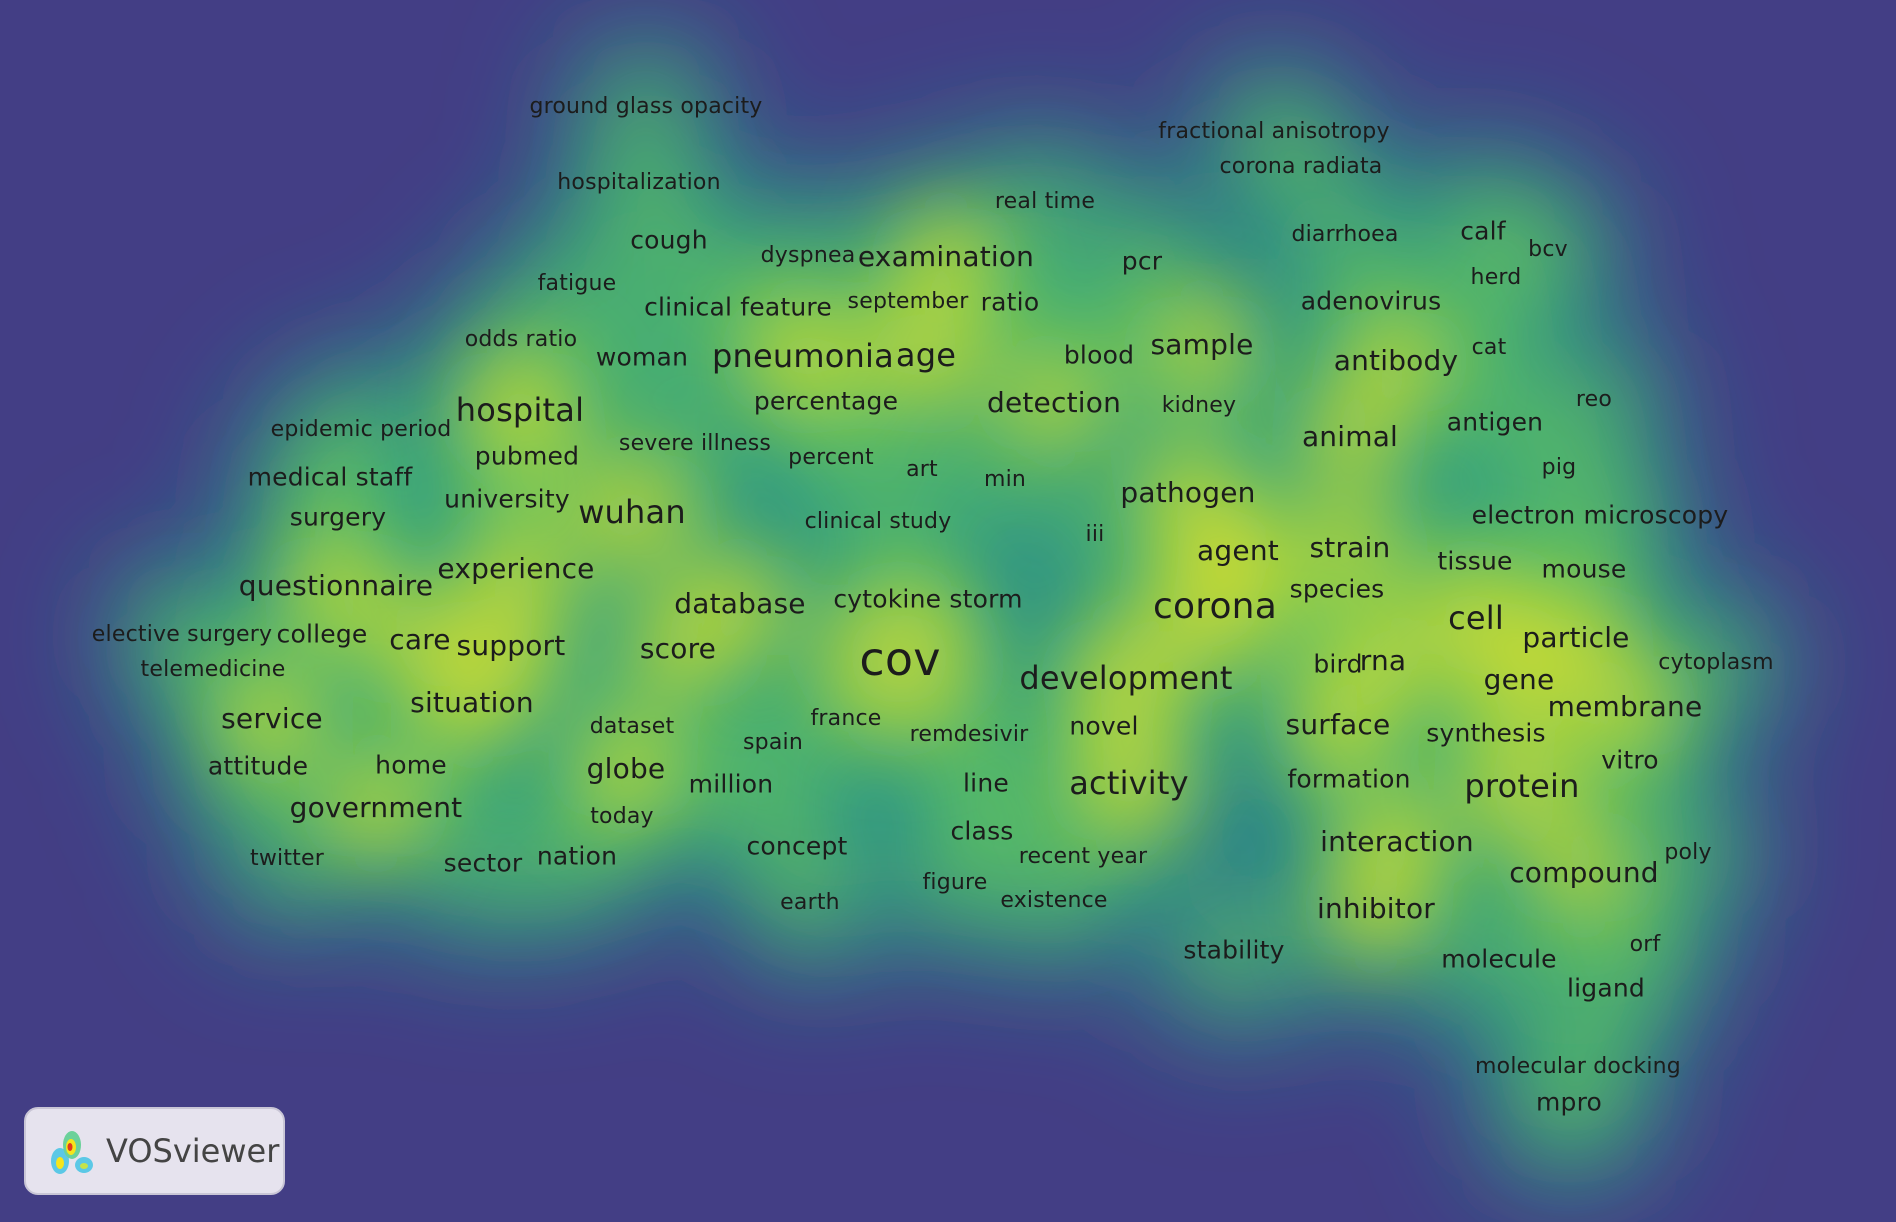 Image resolution: width=1896 pixels, height=1222 pixels. I want to click on term-label: hospitalization, so click(639, 182).